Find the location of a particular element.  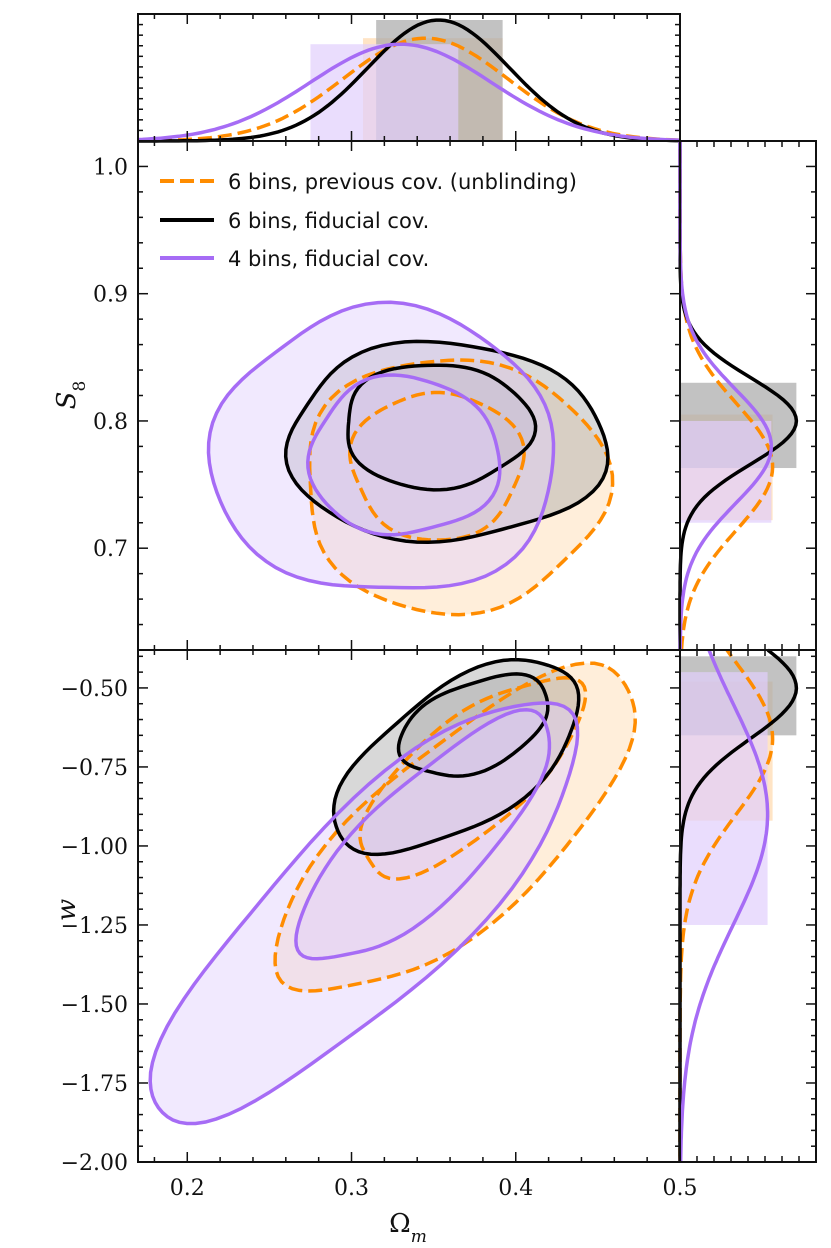

y-tick-label: −1.00 is located at coordinates (94, 847).